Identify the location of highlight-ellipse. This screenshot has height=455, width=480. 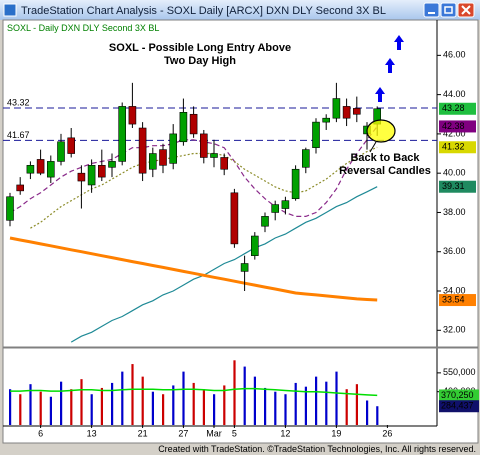
(381, 131).